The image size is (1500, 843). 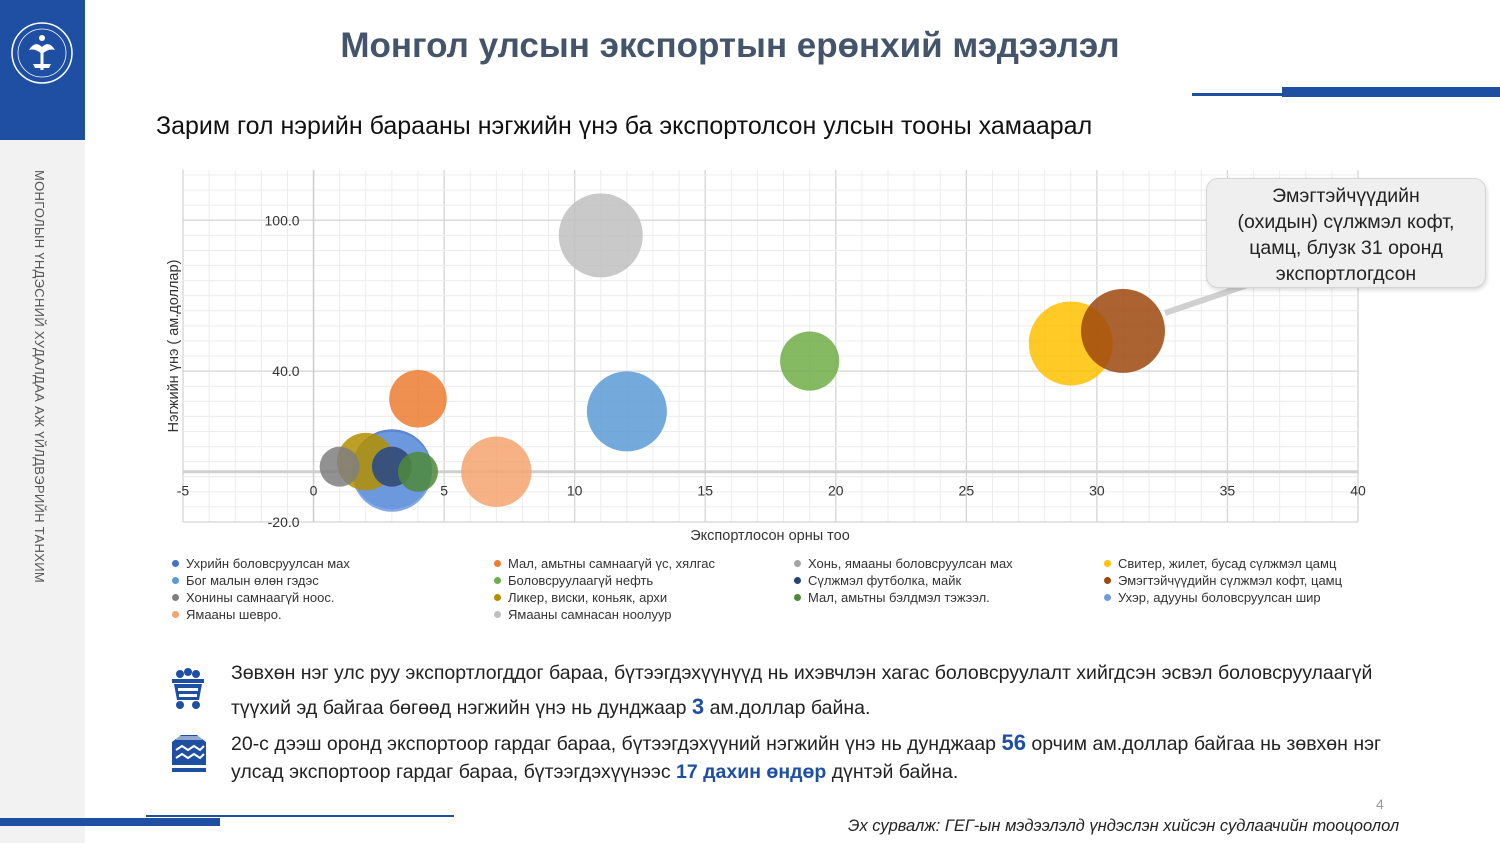 What do you see at coordinates (1346, 248) in the screenshot?
I see `callout-line-3: цамц, блузк 31 оронд` at bounding box center [1346, 248].